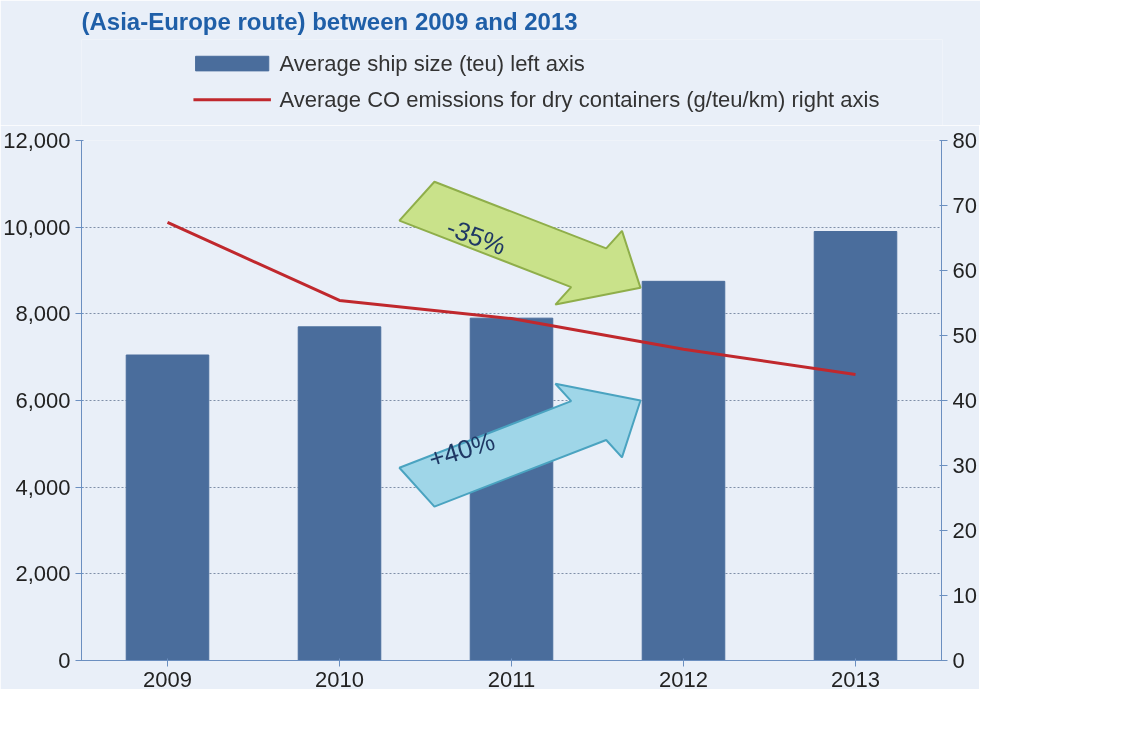 The height and width of the screenshot is (740, 1123). What do you see at coordinates (964, 205) in the screenshot?
I see `y2-tick-label: 70` at bounding box center [964, 205].